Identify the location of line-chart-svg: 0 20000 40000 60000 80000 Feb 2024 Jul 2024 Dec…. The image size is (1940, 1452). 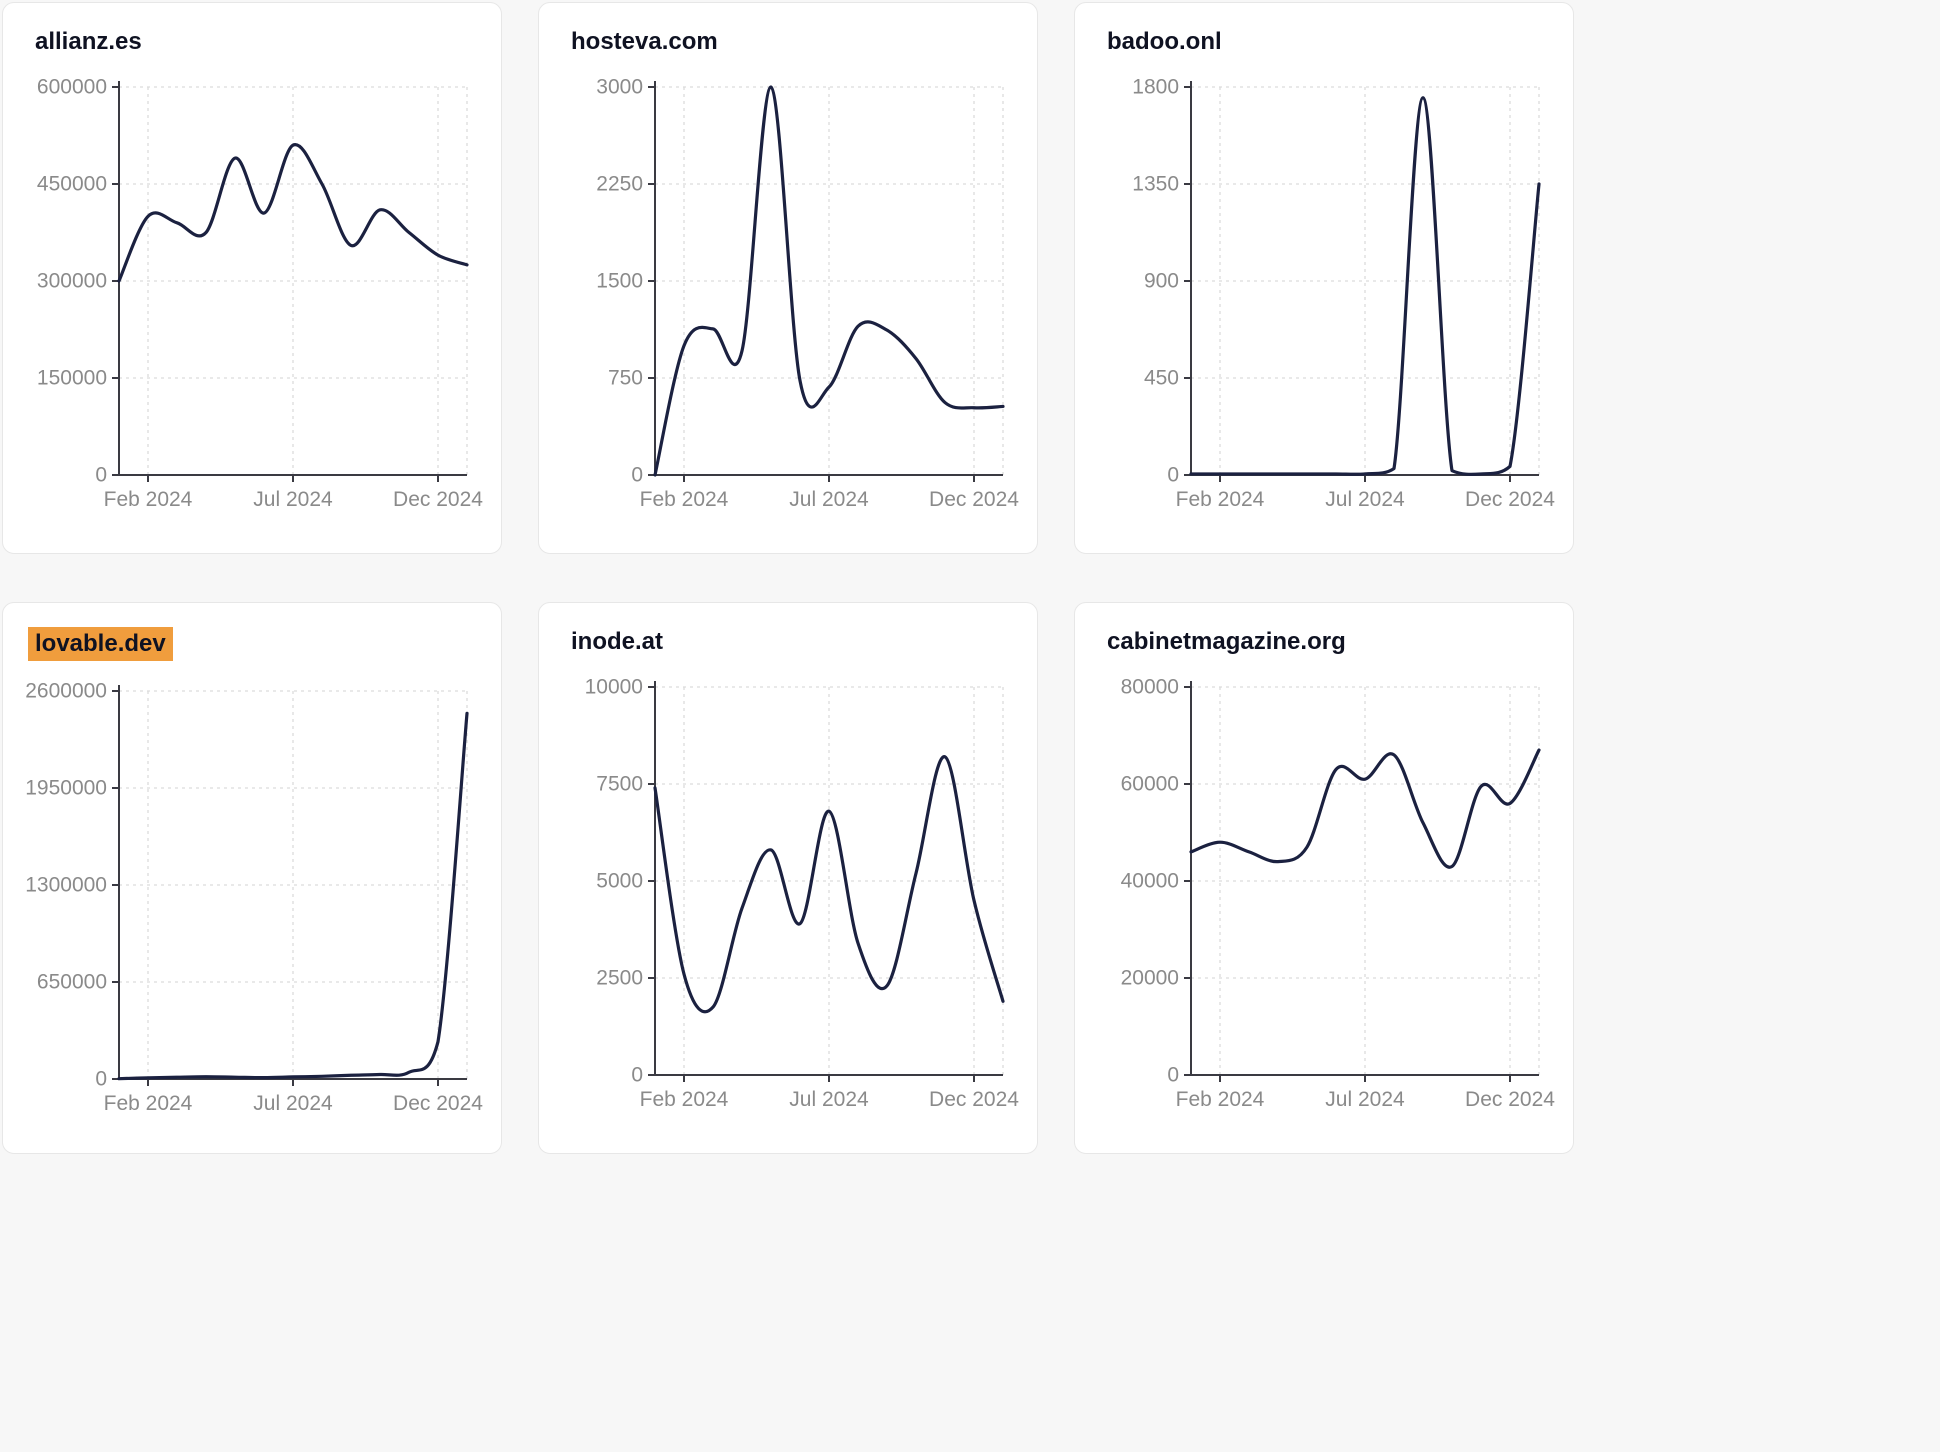
(1338, 894).